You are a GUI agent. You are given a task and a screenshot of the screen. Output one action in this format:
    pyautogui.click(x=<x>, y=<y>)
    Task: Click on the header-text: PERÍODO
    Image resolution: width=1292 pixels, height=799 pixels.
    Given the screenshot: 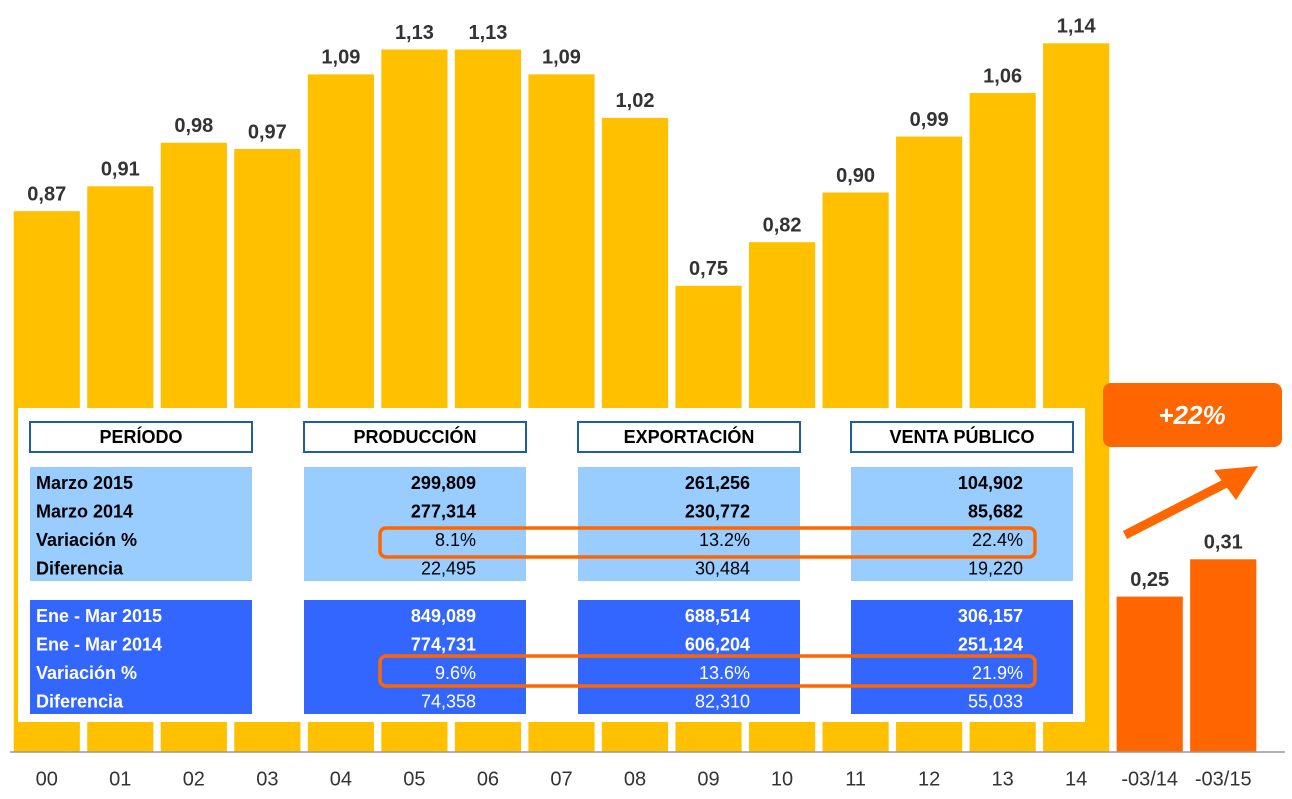 What is the action you would take?
    pyautogui.click(x=140, y=436)
    